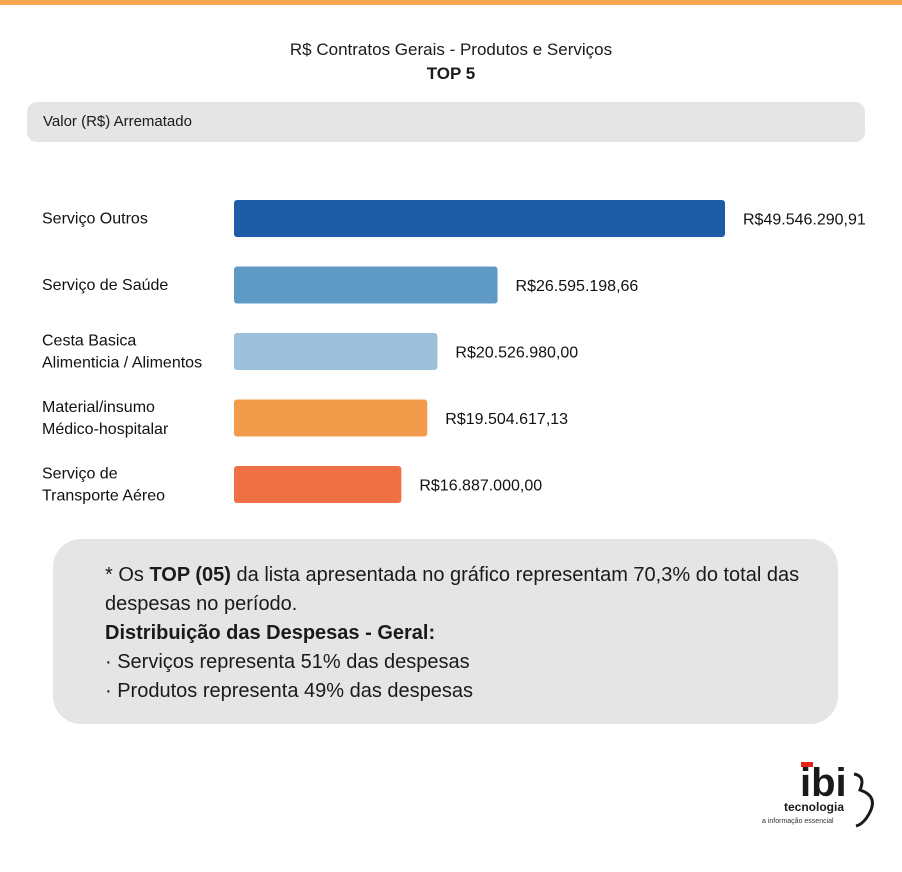 This screenshot has width=902, height=872. I want to click on ibi-tecnologia-logo: ibi tecnologia a informação essencial, so click(818, 794).